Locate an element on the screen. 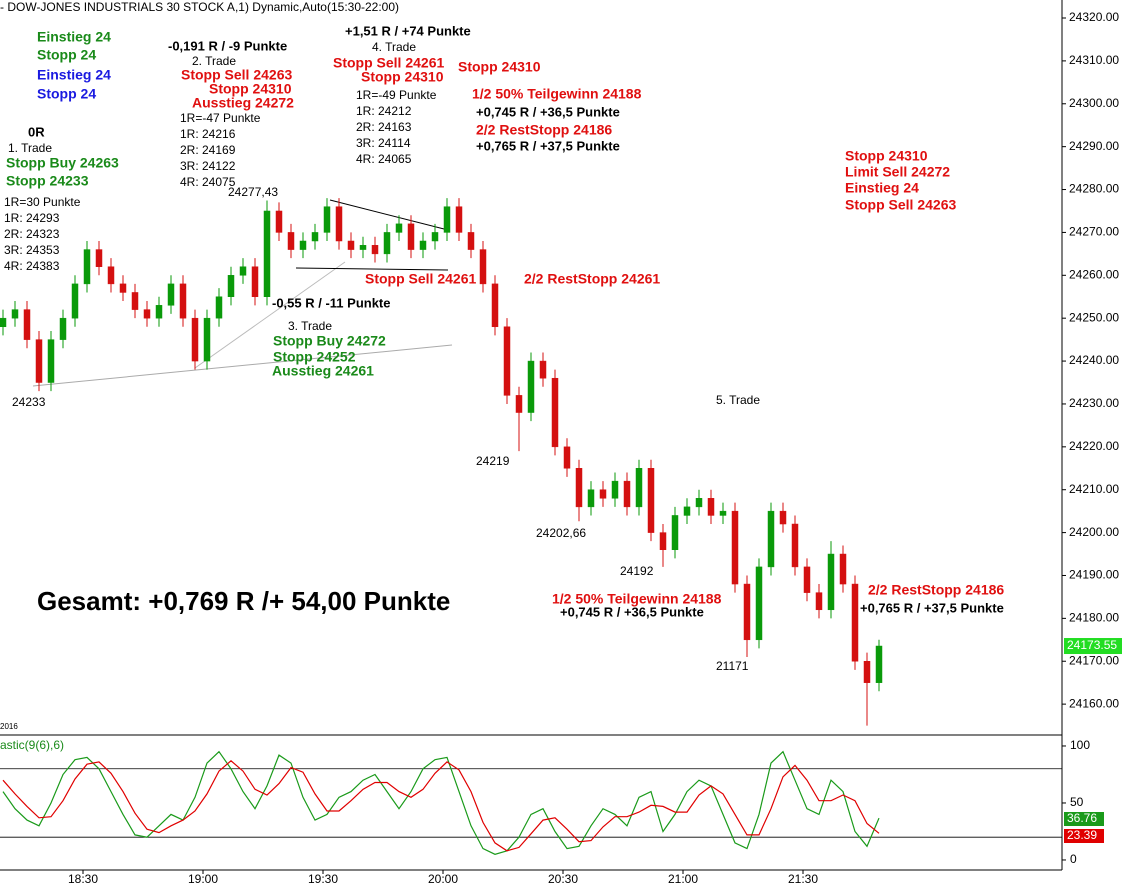  x-tick-label: 20:30 is located at coordinates (563, 879).